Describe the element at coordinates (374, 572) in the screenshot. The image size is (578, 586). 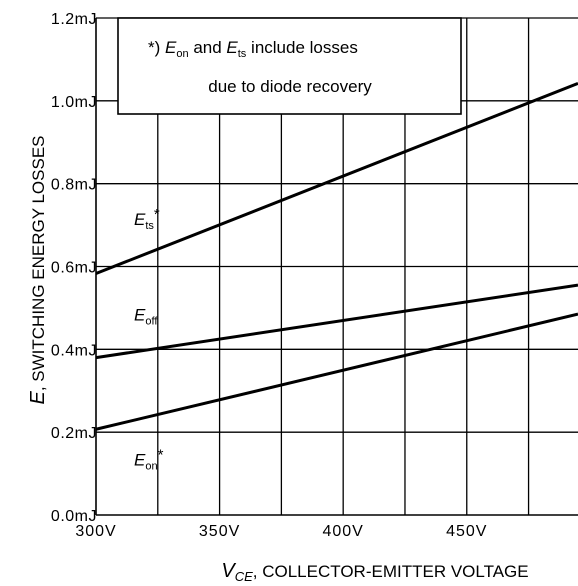
I see `x-axis-title: VCE, COLLECTOR-EMITTER VOLTAGE` at that location.